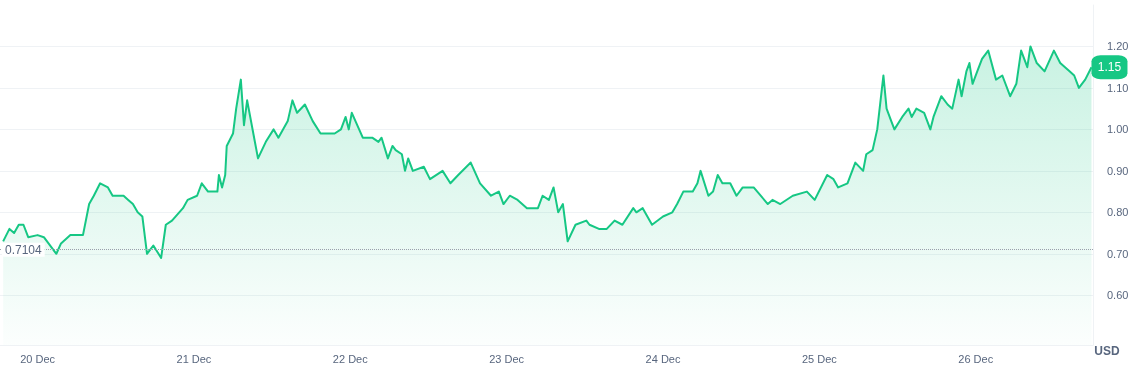 The height and width of the screenshot is (372, 1139). I want to click on y-tick-label: 1.10, so click(1118, 87).